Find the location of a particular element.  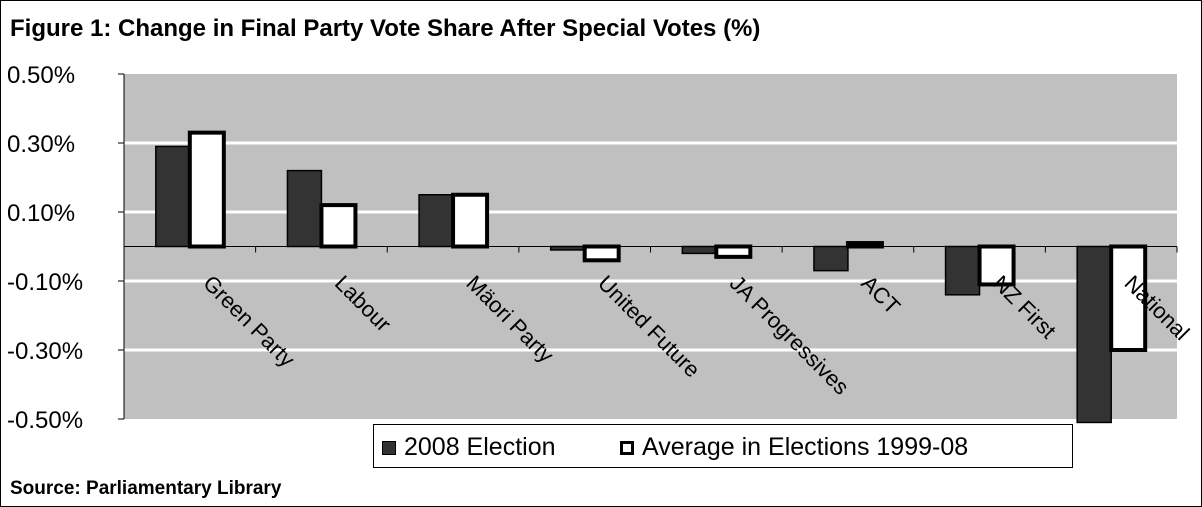

y-tick-label: 0.30% is located at coordinates (41, 144).